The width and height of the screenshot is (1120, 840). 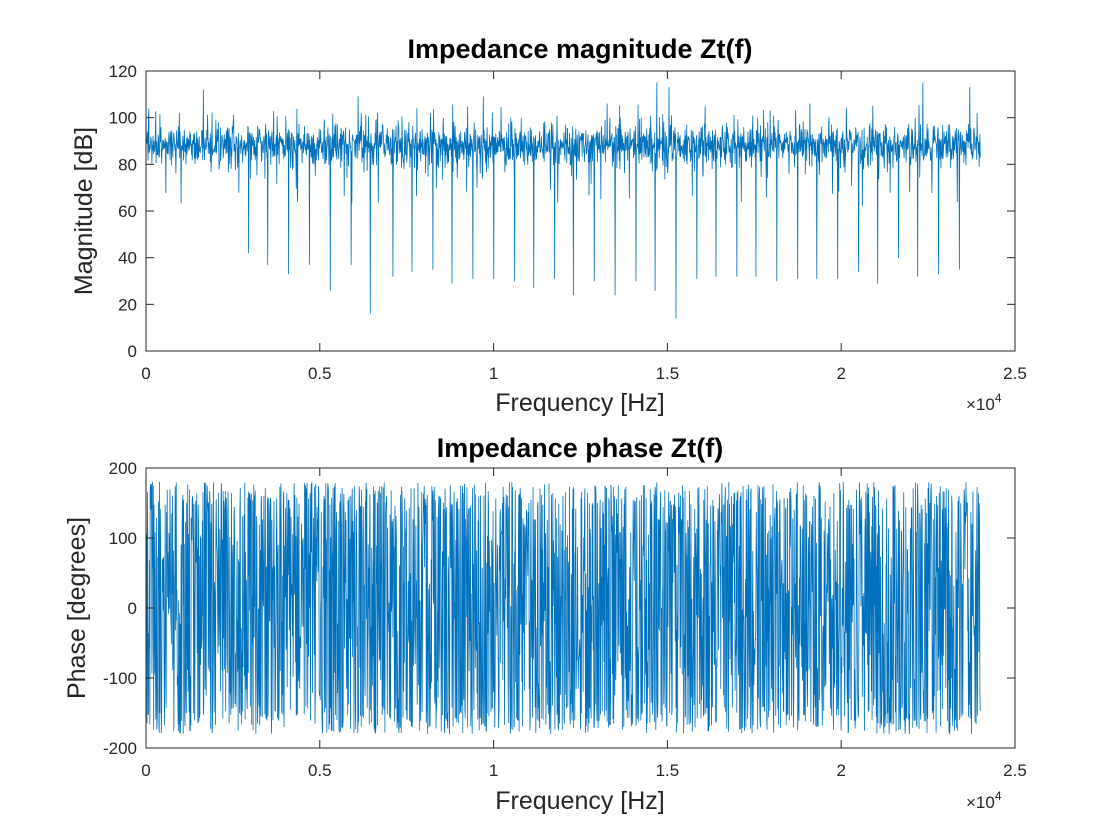 I want to click on magnitude-y-tick-label: 20, so click(x=127, y=304).